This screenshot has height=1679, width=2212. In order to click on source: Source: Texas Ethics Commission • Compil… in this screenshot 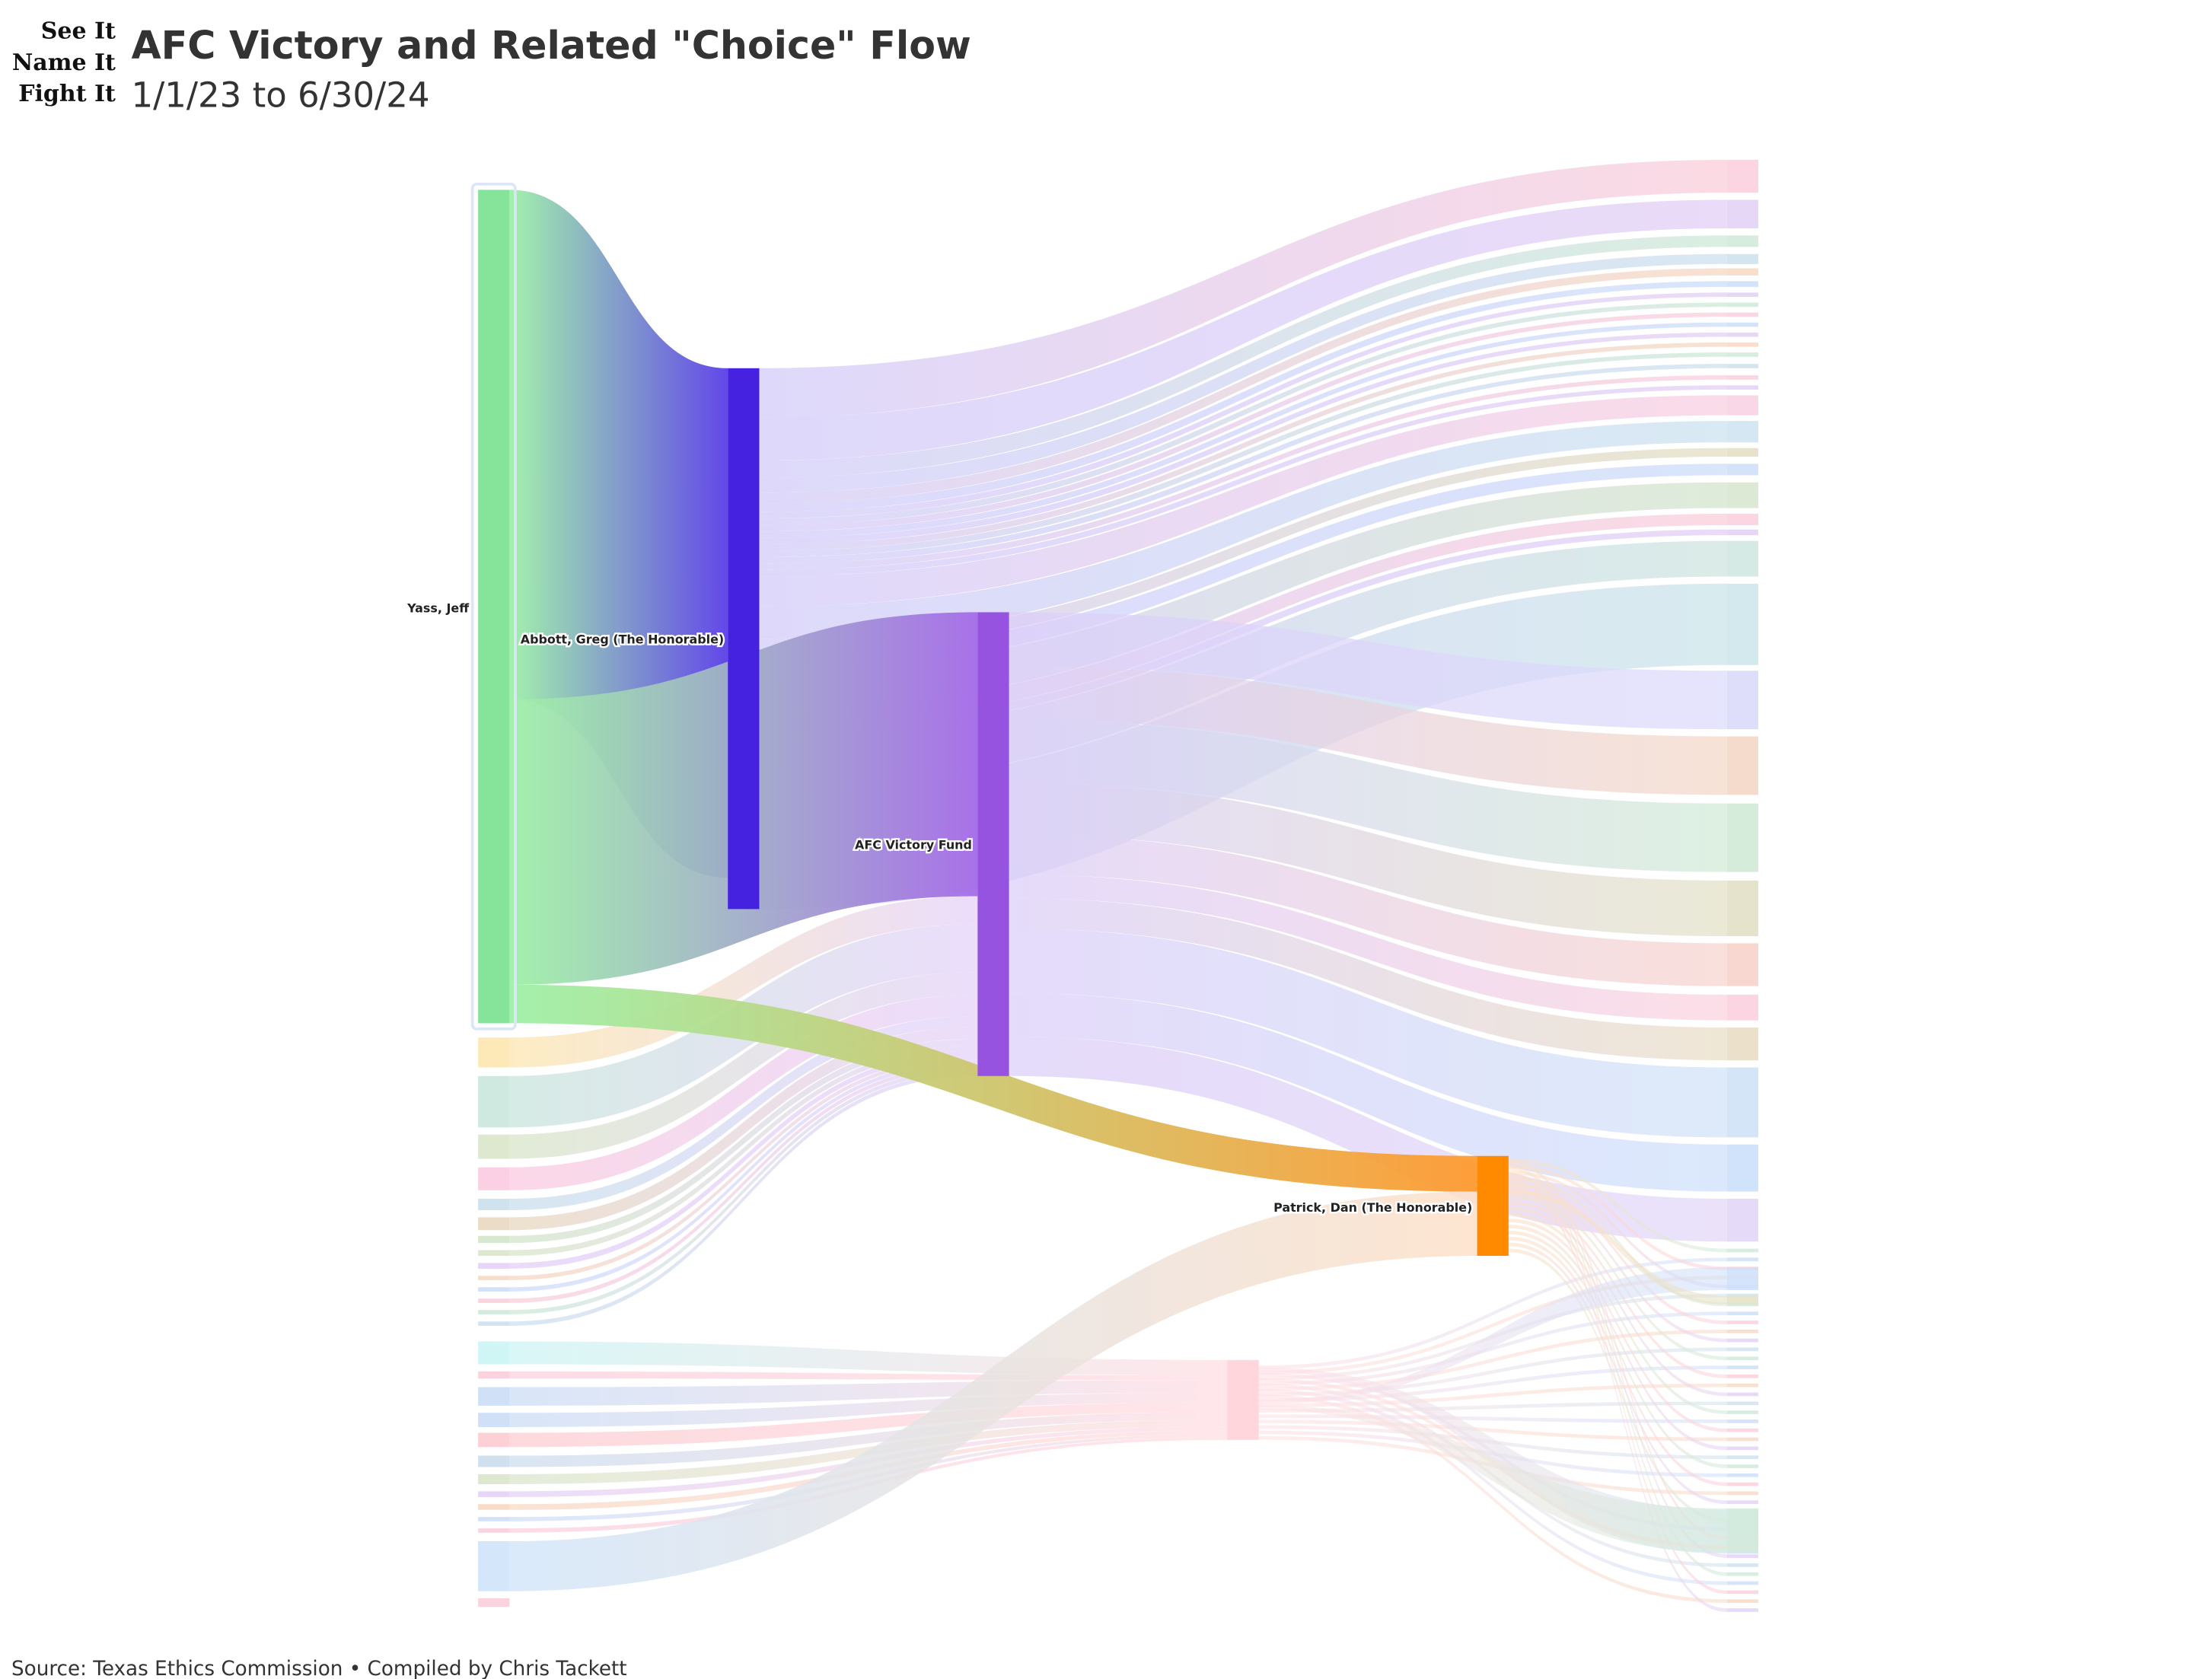, I will do `click(319, 1668)`.